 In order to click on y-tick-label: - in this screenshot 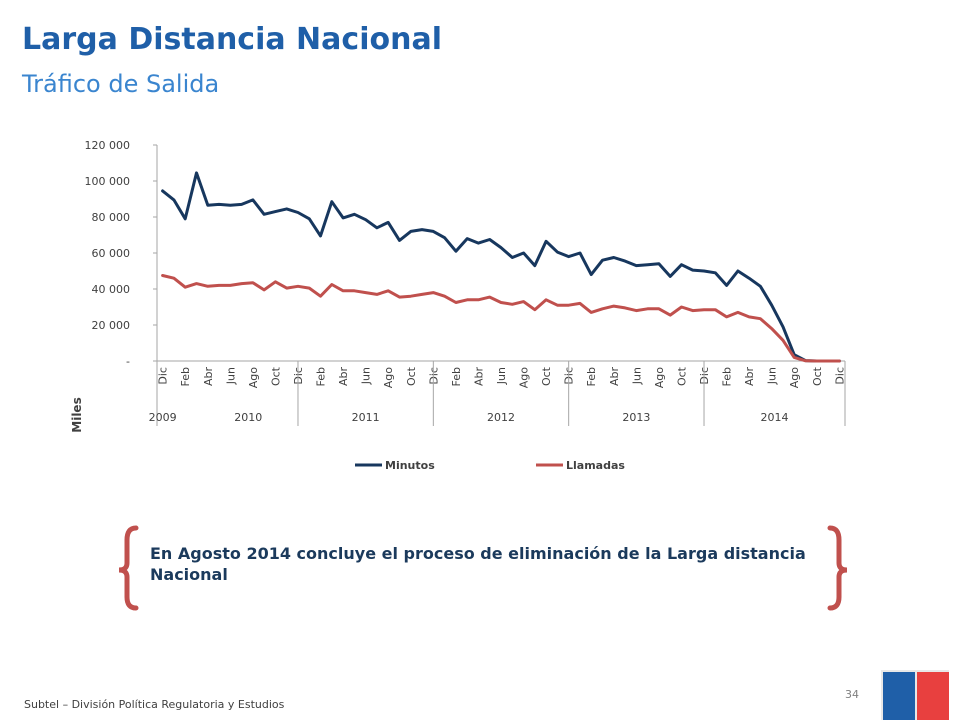, I will do `click(128, 361)`.